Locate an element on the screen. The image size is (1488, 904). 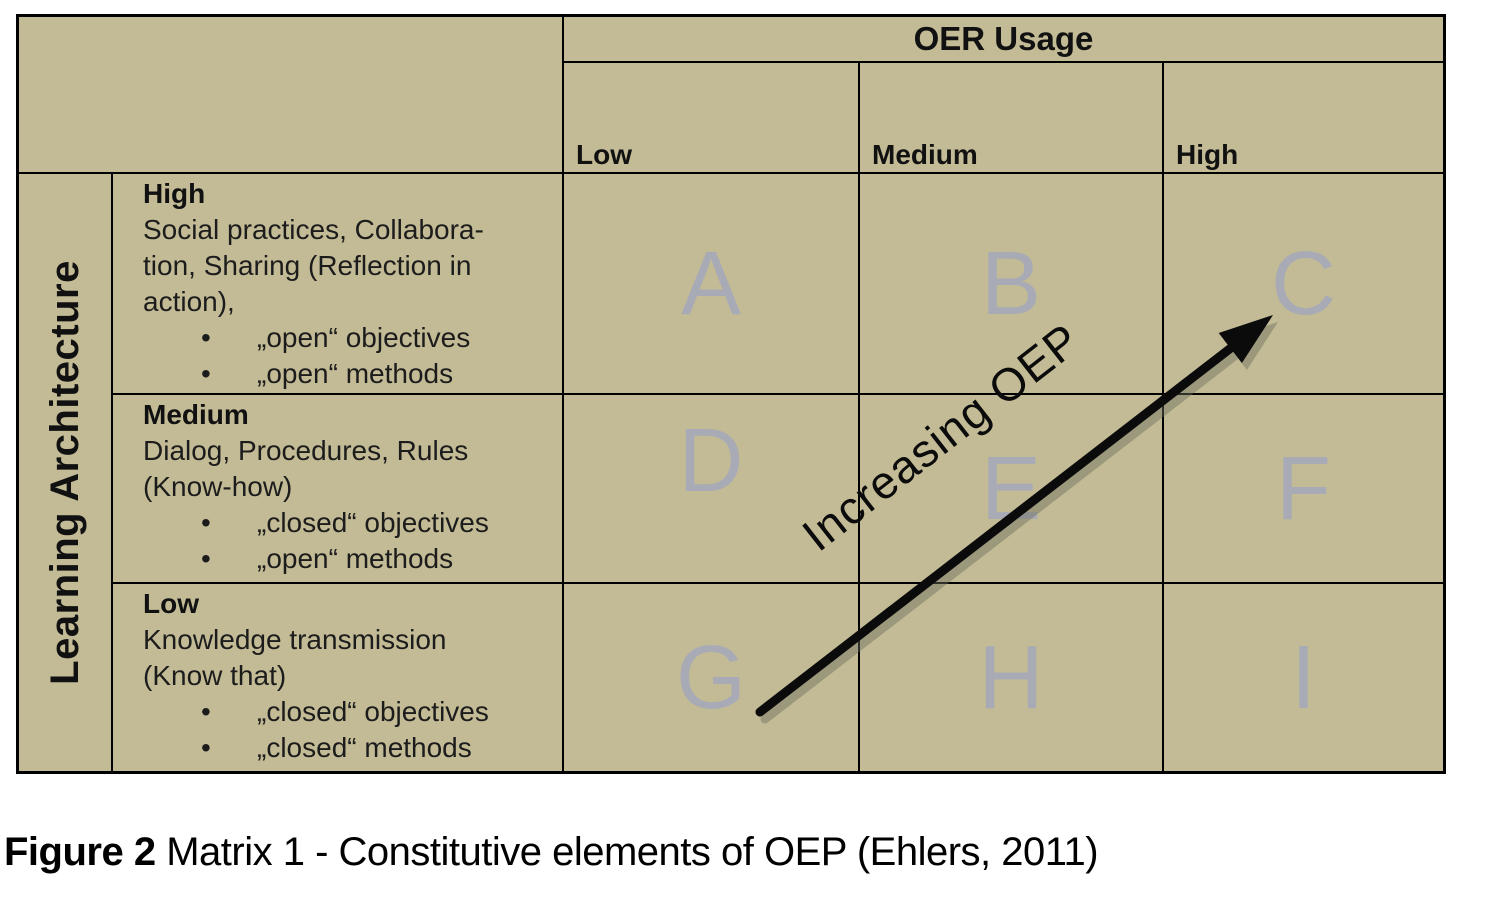
column-header-low: Low No OER (re-) us- age is located at coordinates (711, 117).